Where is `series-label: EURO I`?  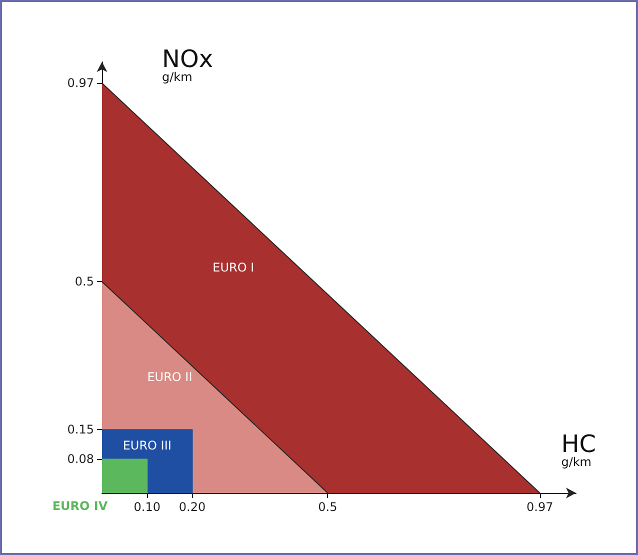 series-label: EURO I is located at coordinates (233, 267).